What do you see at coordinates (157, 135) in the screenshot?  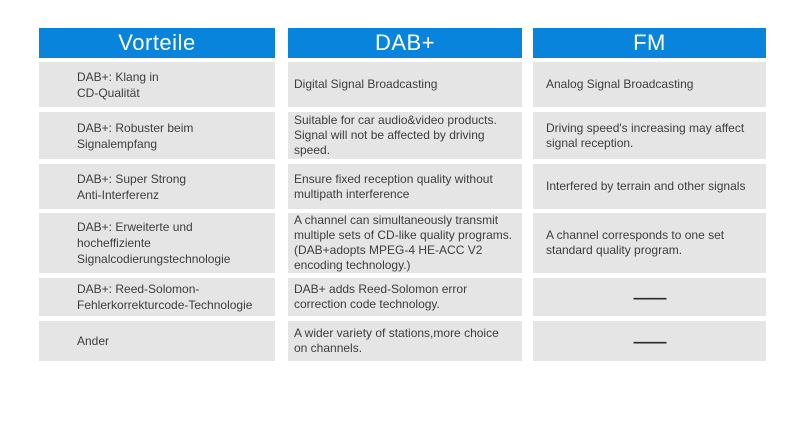 I see `cell-vorteile-robuster: DAB+: Robuster beim Signalempfang` at bounding box center [157, 135].